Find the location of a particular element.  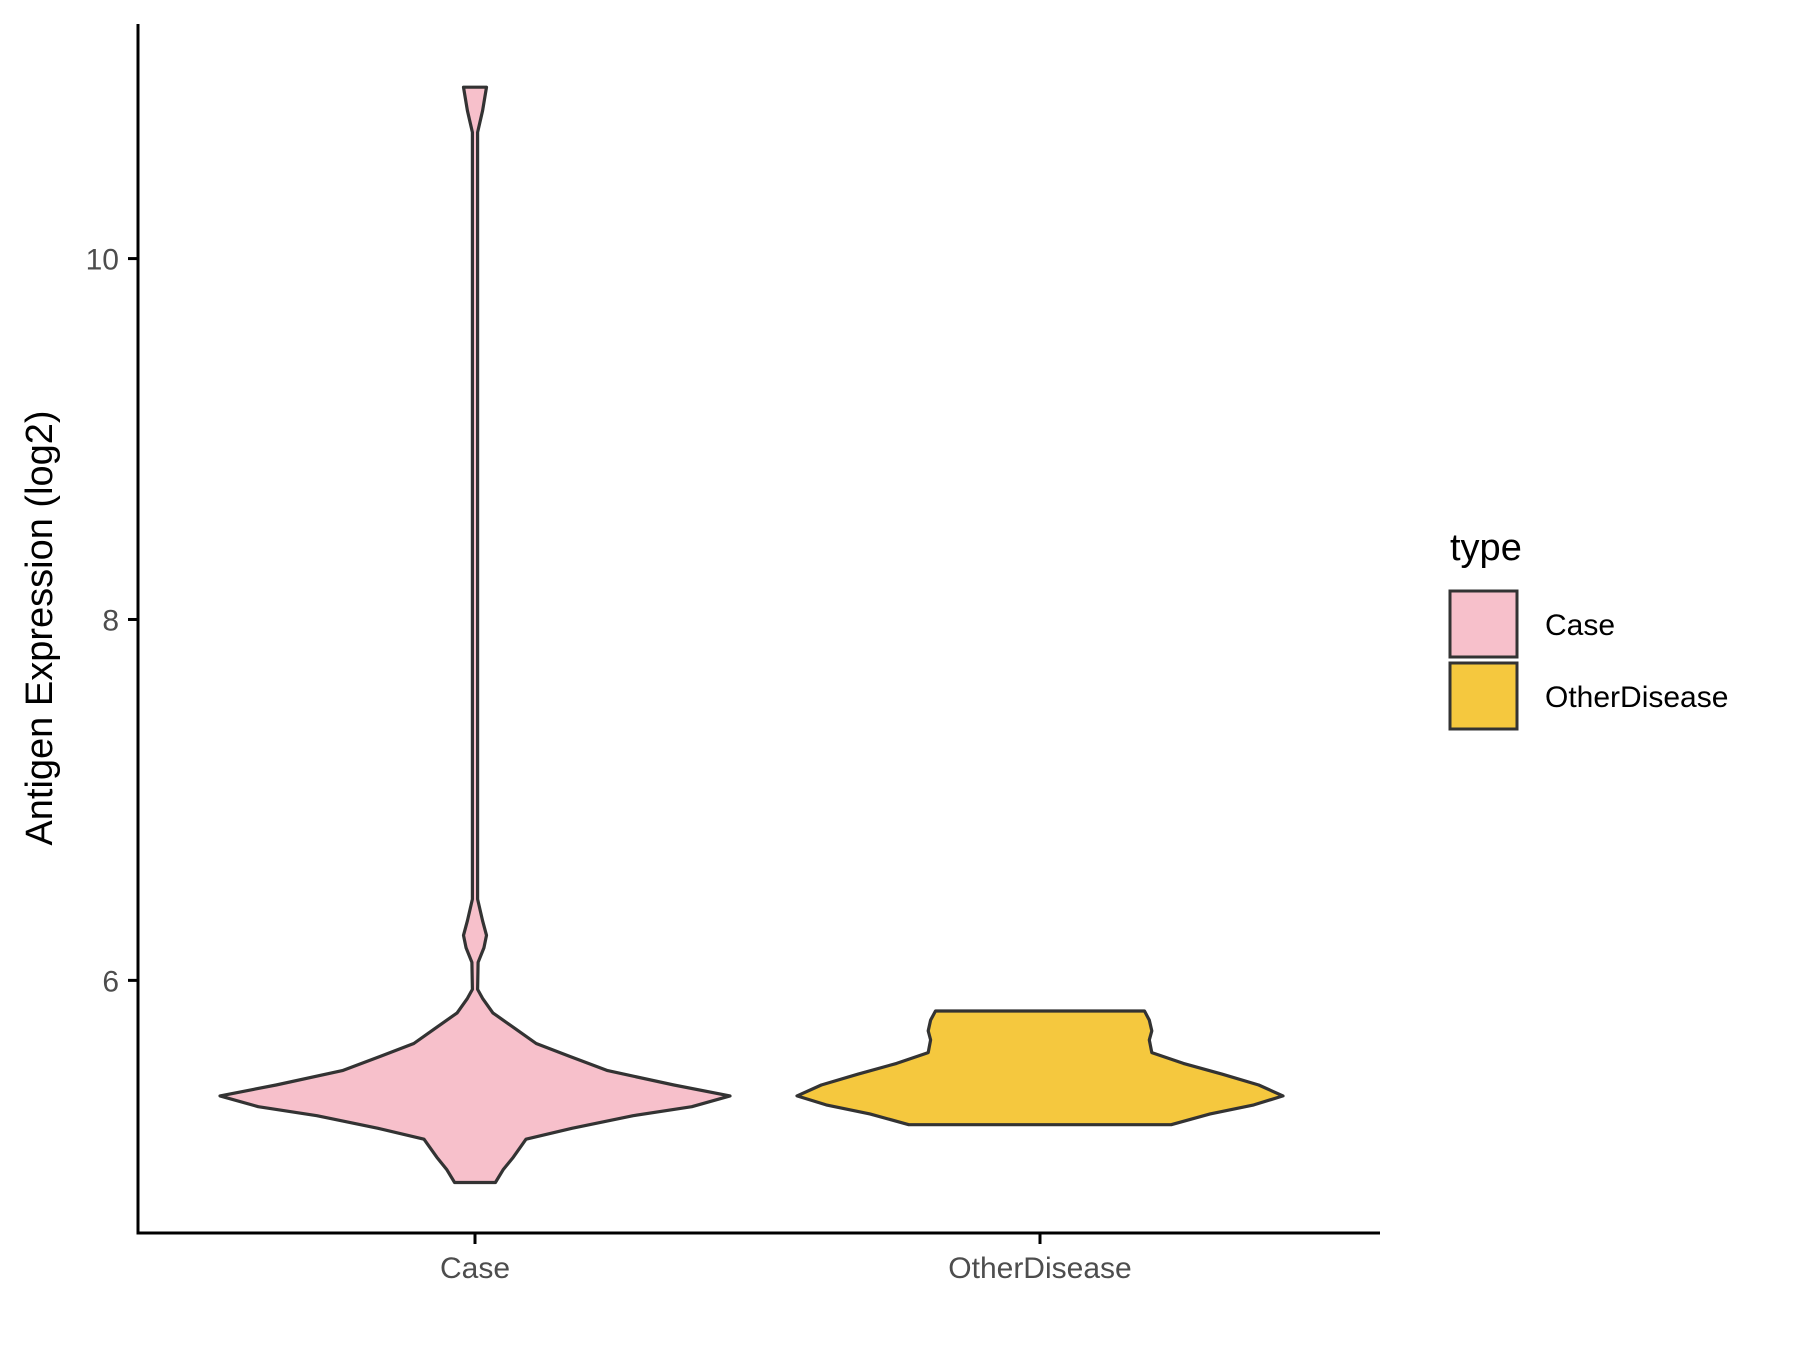

x-tick-label: Case is located at coordinates (475, 1268).